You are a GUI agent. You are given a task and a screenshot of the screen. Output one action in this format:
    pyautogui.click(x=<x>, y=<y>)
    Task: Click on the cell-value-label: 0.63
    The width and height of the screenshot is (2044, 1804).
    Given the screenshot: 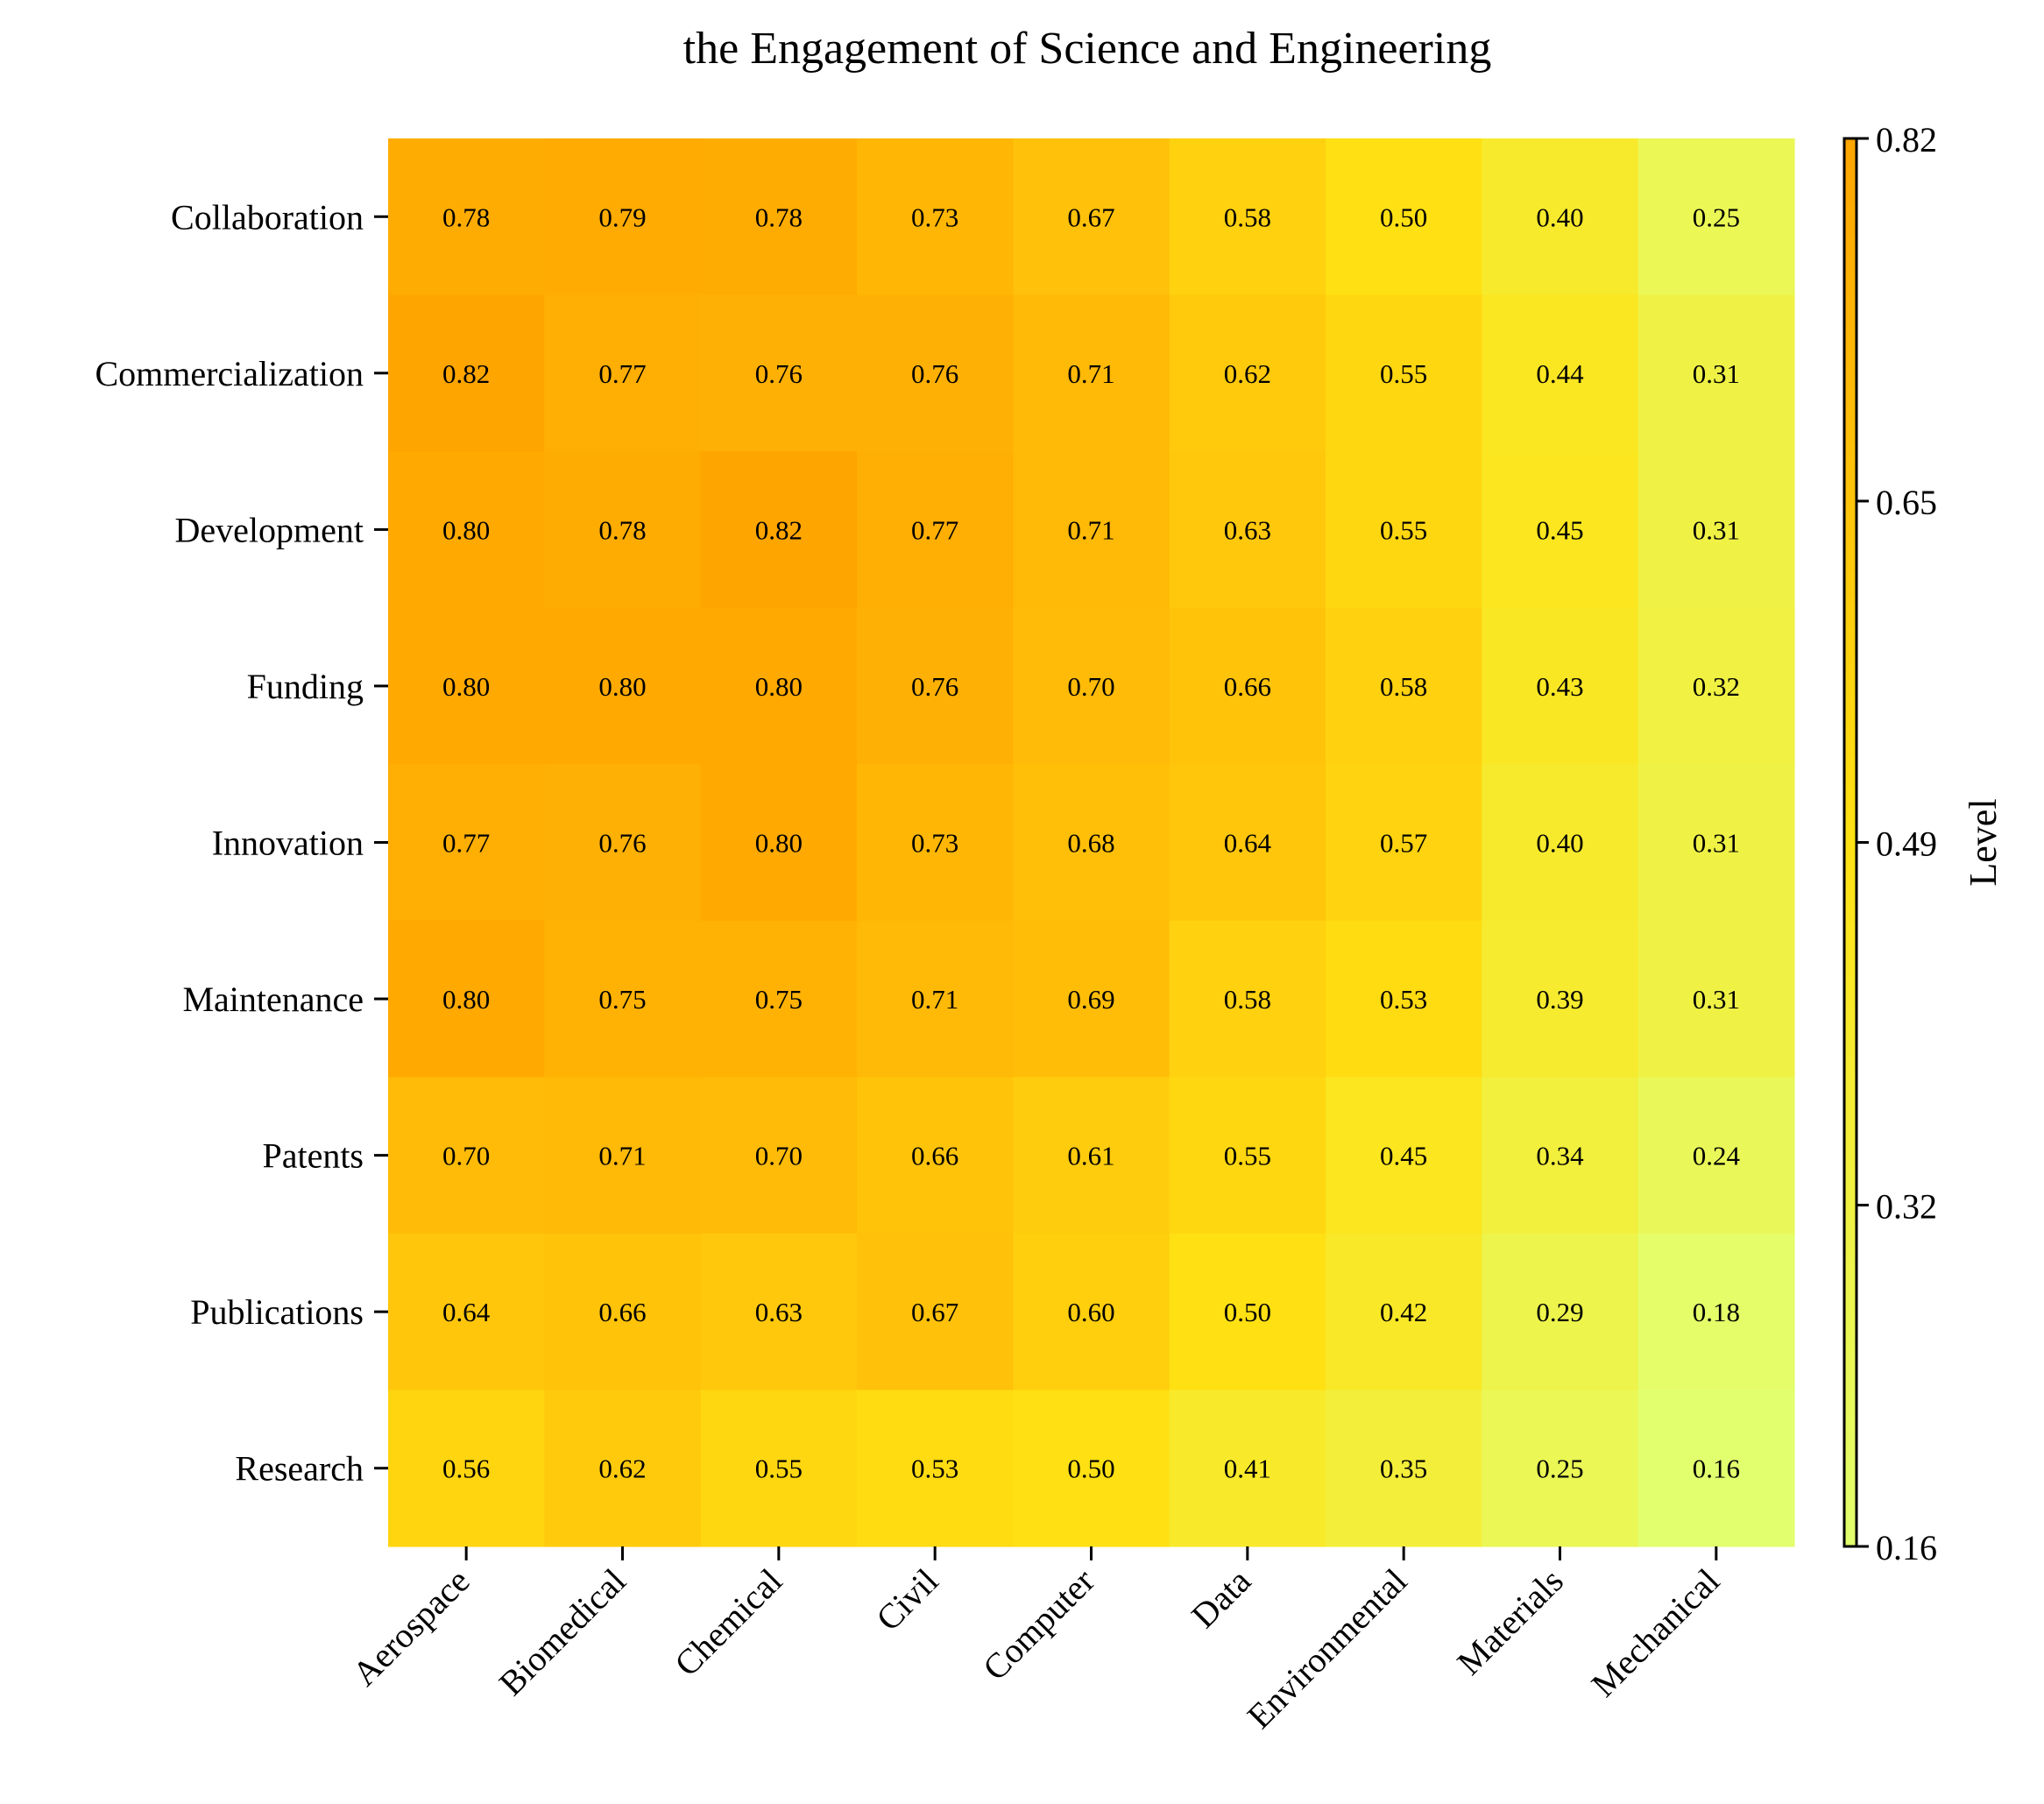 What is the action you would take?
    pyautogui.click(x=779, y=1312)
    